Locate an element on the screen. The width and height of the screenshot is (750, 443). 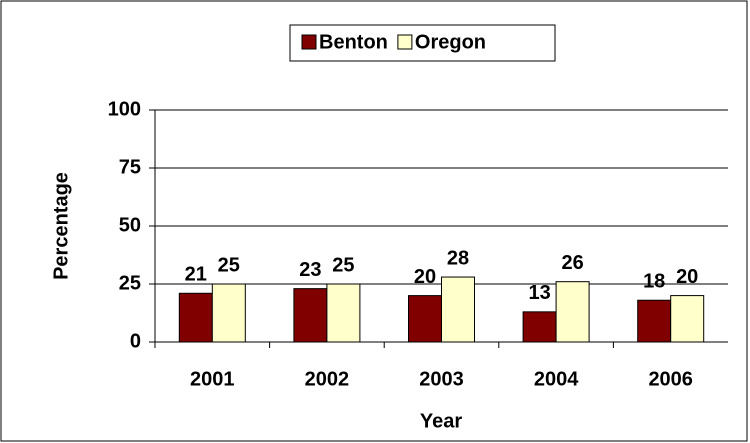
legend-label: Benton is located at coordinates (353, 42).